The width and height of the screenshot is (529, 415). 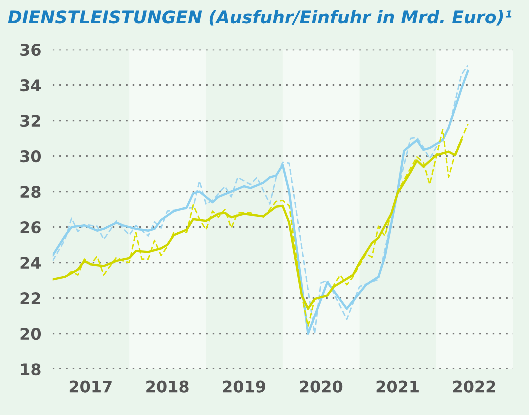 I want to click on y-tick-label: 28, so click(x=30, y=192).